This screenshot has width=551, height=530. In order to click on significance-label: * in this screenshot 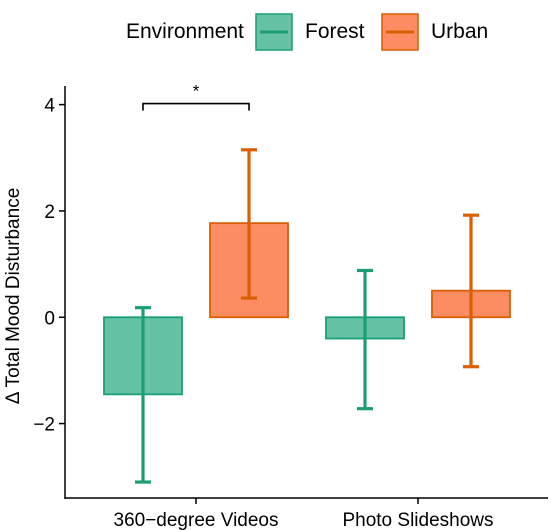, I will do `click(196, 91)`.